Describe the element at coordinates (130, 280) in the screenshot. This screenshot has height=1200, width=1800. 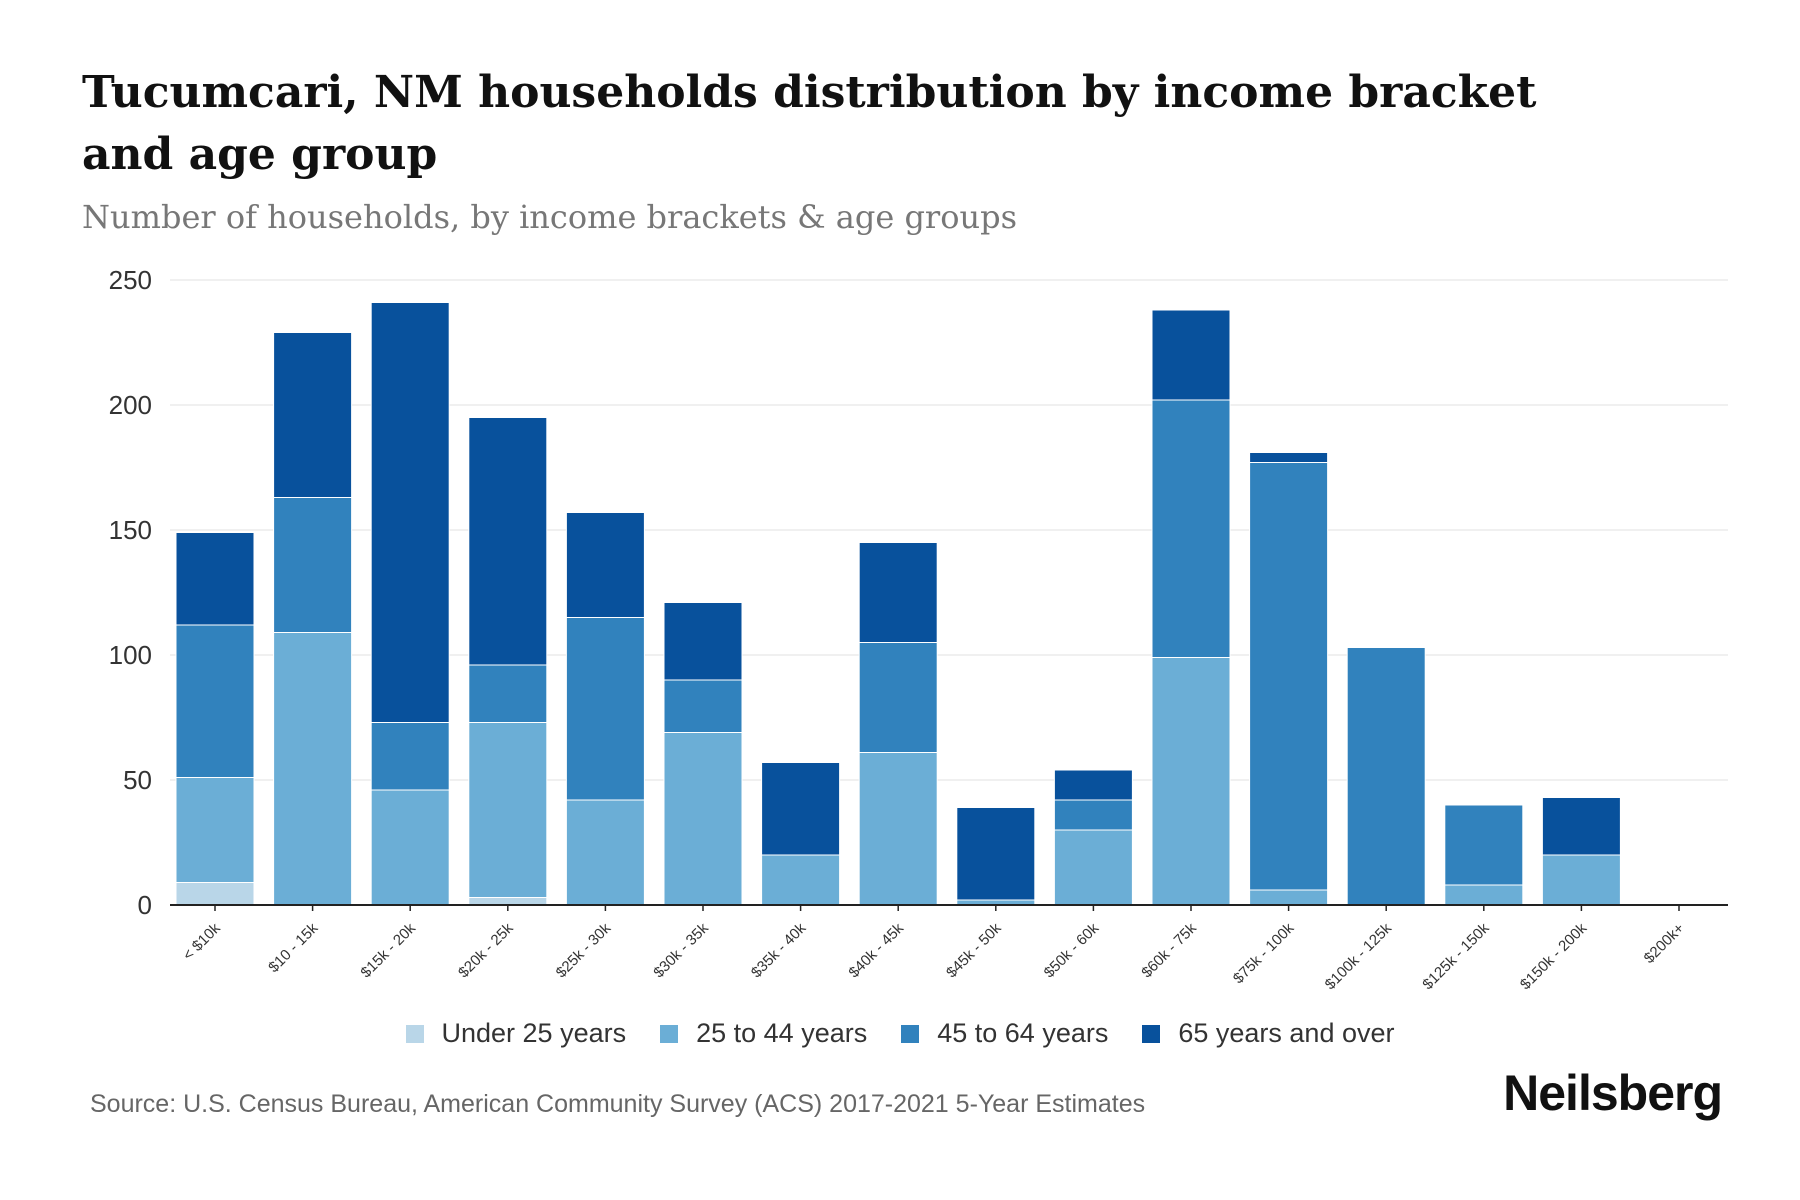
I see `y-tick-label: 250` at that location.